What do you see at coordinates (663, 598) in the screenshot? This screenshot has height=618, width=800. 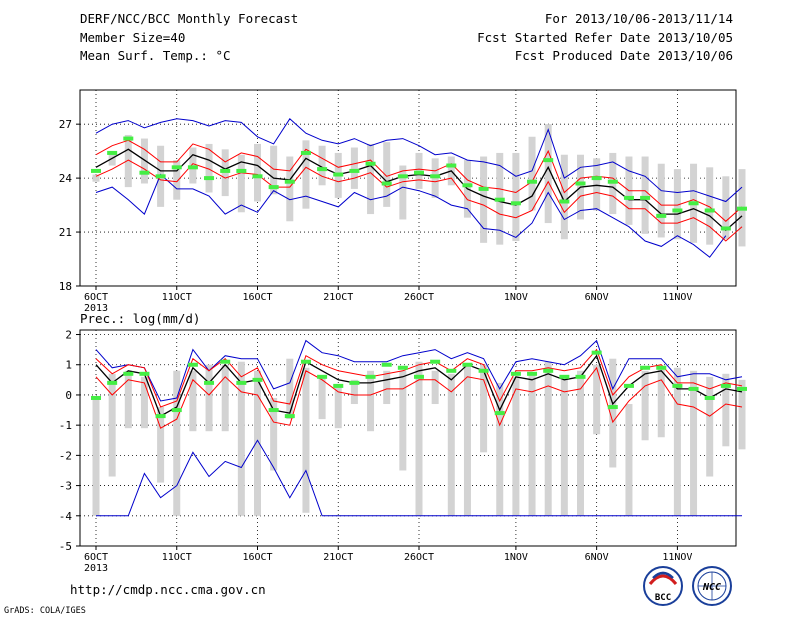 I see `bcc-logo-text: BCC` at bounding box center [663, 598].